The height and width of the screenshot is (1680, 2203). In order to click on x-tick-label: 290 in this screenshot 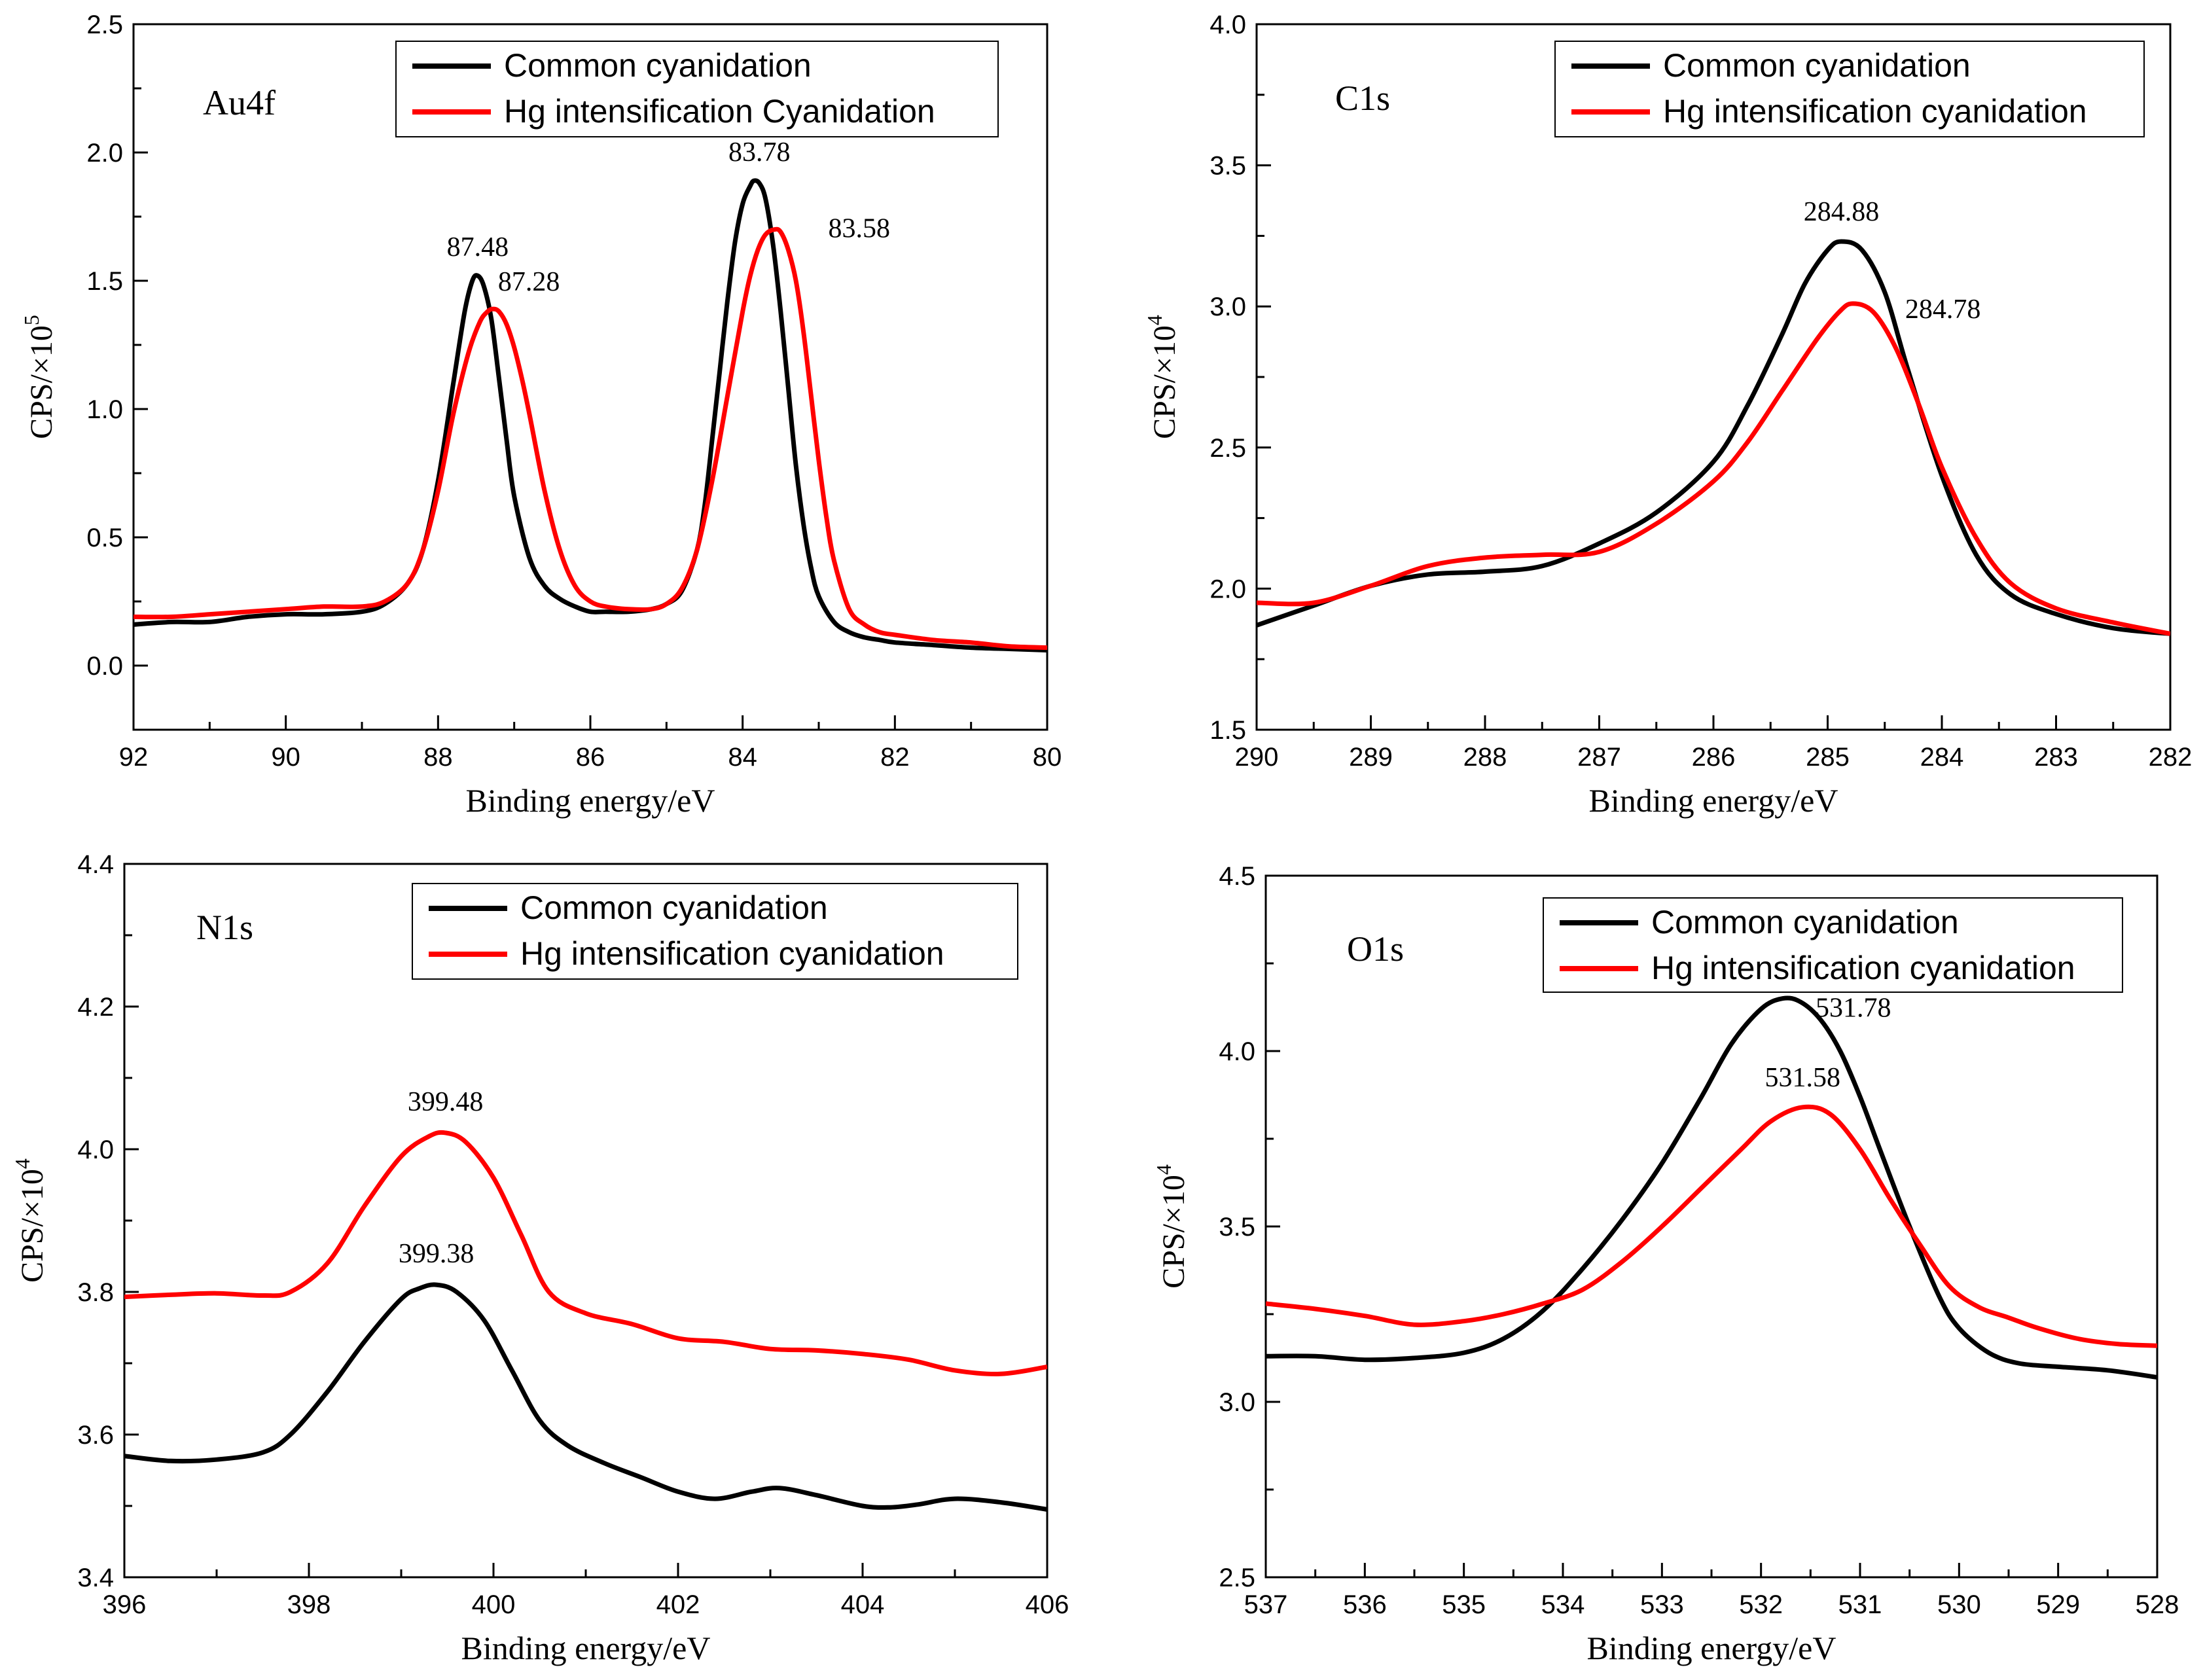, I will do `click(1257, 757)`.